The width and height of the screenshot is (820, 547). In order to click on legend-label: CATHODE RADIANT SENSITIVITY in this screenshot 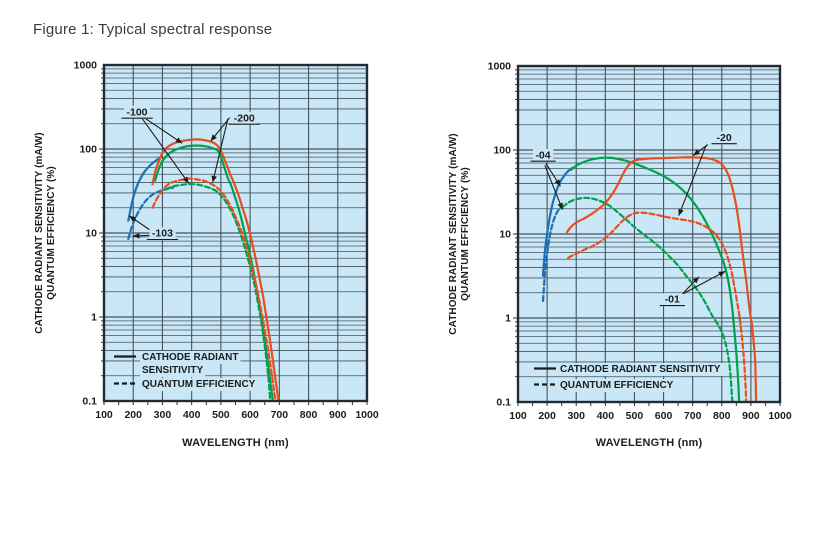, I will do `click(640, 369)`.